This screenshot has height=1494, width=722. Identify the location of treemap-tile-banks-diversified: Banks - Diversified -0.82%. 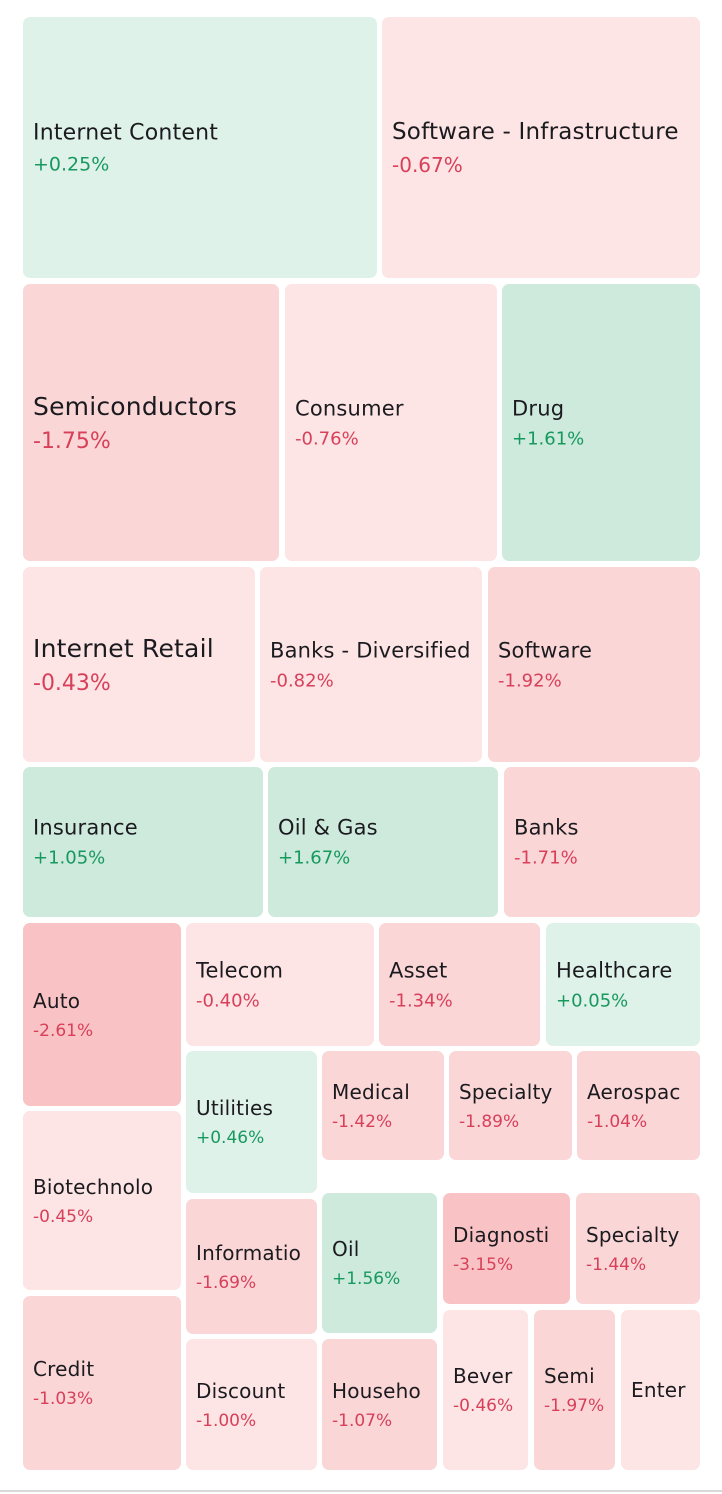
(371, 664).